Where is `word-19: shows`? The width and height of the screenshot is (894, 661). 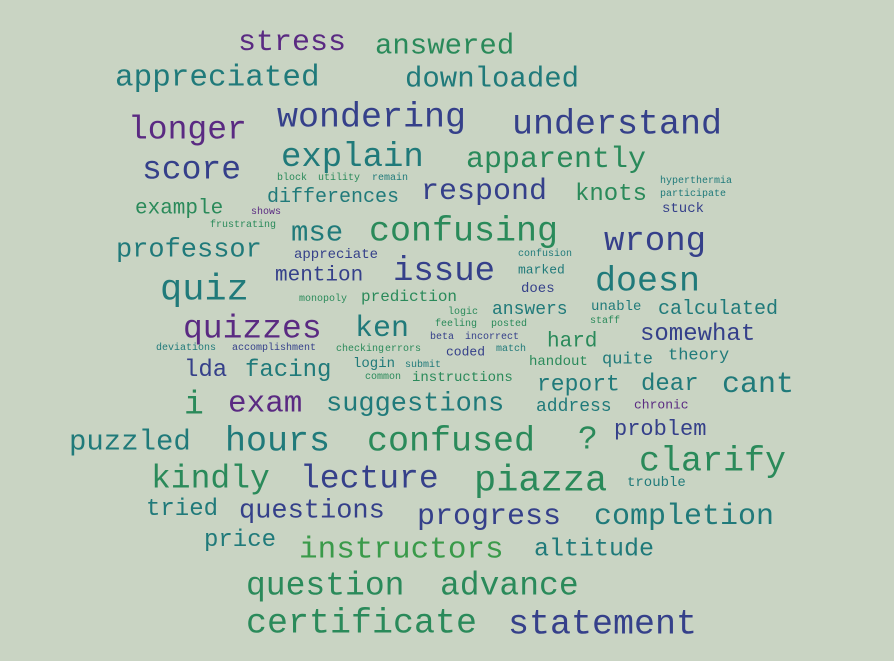 word-19: shows is located at coordinates (266, 212).